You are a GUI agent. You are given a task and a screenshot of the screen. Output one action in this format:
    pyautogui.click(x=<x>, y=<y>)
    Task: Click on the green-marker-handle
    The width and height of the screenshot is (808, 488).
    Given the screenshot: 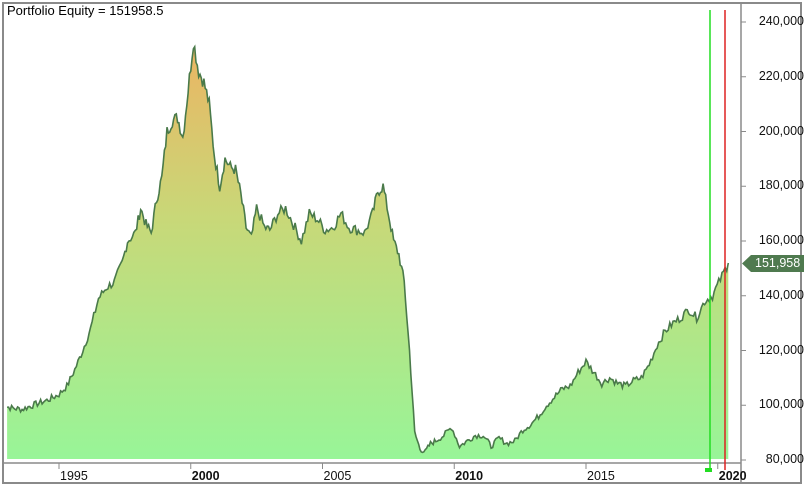 What is the action you would take?
    pyautogui.click(x=708, y=470)
    